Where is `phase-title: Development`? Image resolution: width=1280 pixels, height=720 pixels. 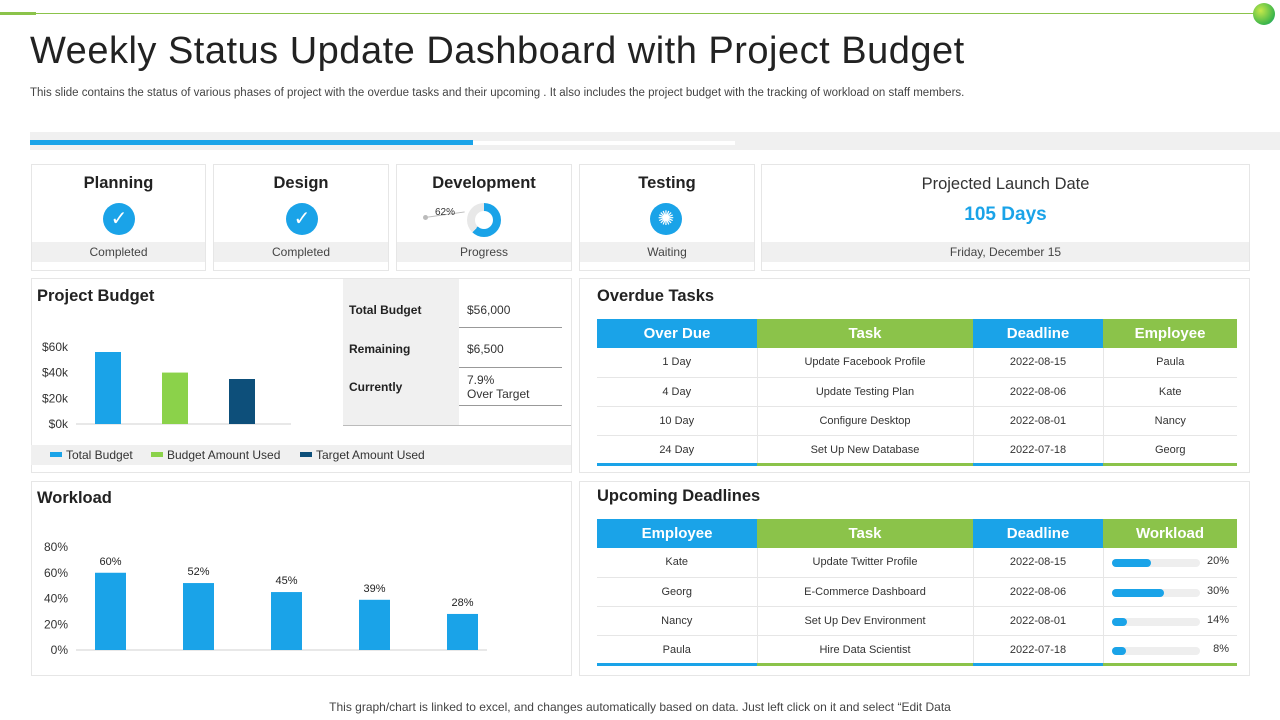
phase-title: Development is located at coordinates (484, 183).